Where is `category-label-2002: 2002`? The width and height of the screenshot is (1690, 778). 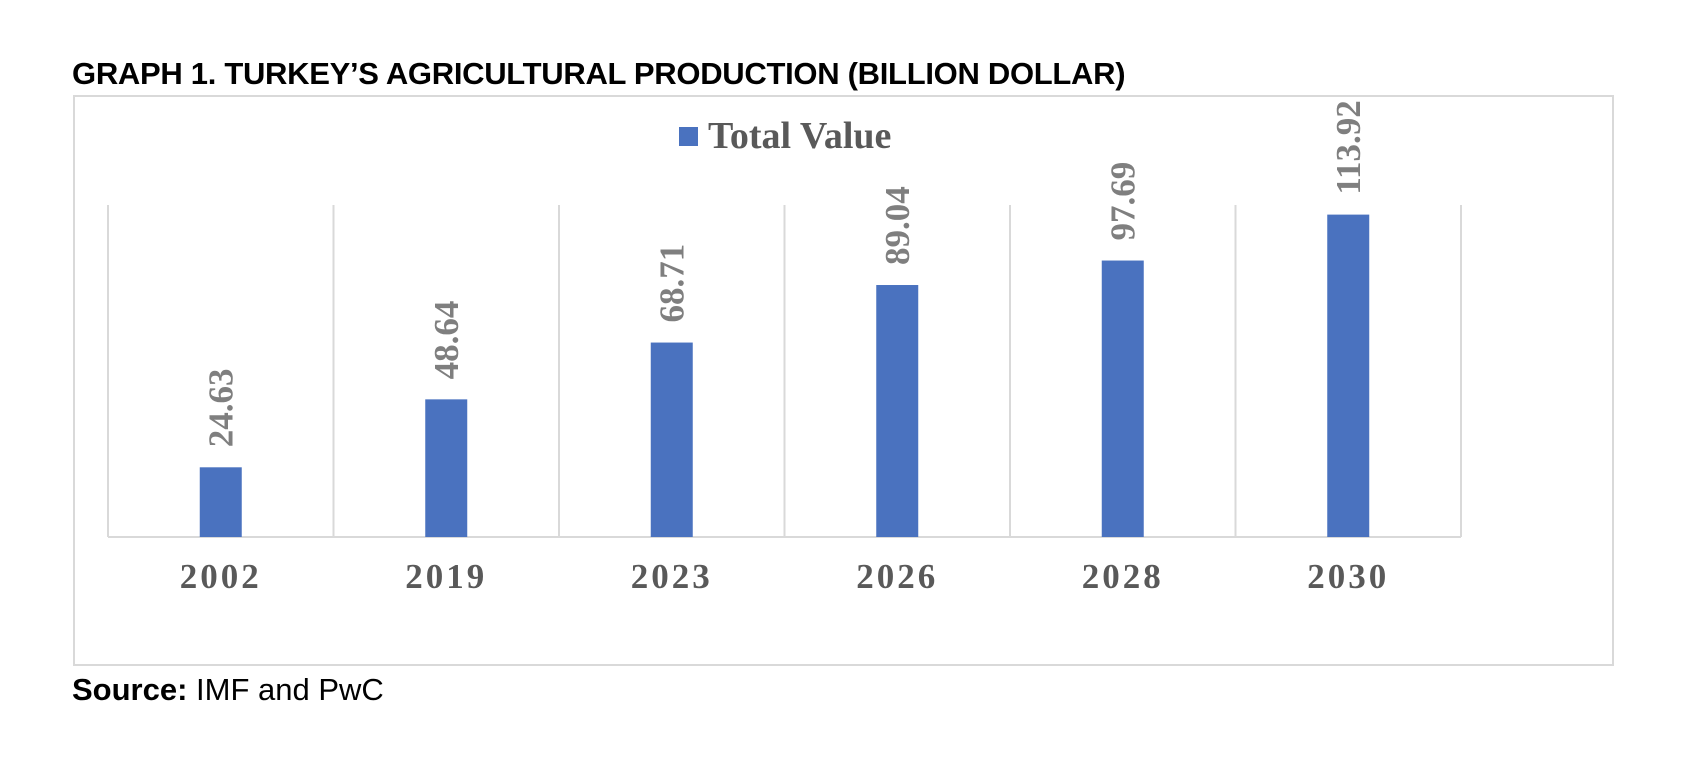
category-label-2002: 2002 is located at coordinates (221, 576).